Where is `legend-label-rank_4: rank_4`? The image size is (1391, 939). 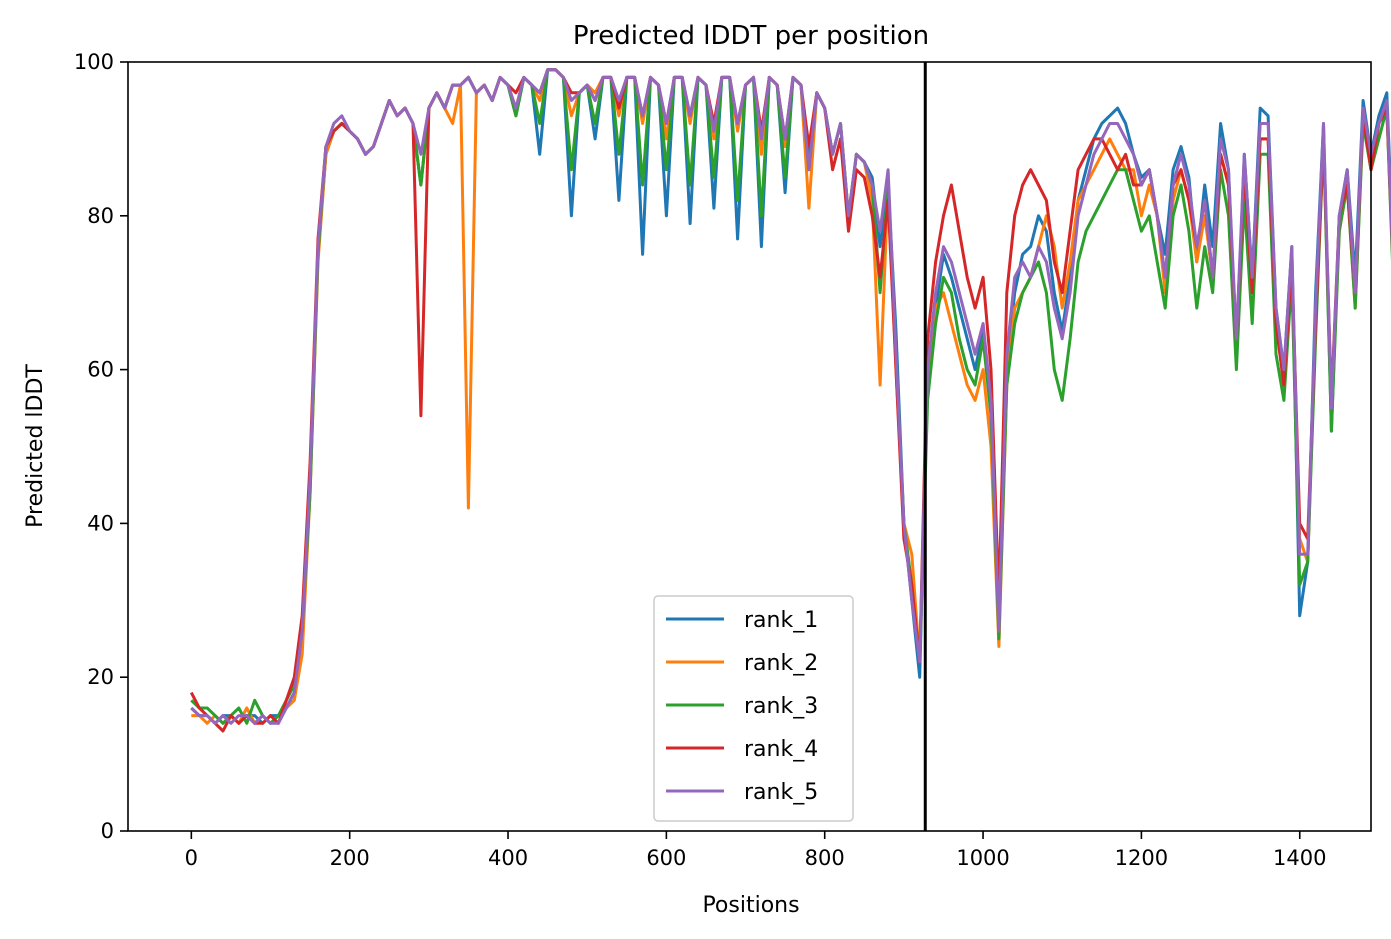 legend-label-rank_4: rank_4 is located at coordinates (781, 749).